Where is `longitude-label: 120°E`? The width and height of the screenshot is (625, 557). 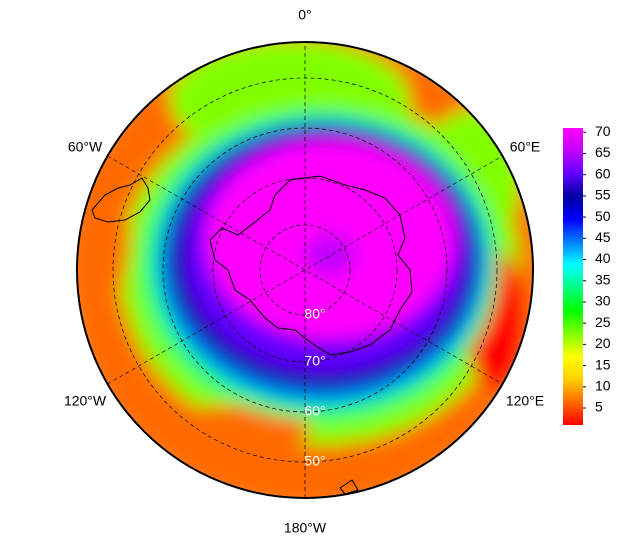 longitude-label: 120°E is located at coordinates (525, 401).